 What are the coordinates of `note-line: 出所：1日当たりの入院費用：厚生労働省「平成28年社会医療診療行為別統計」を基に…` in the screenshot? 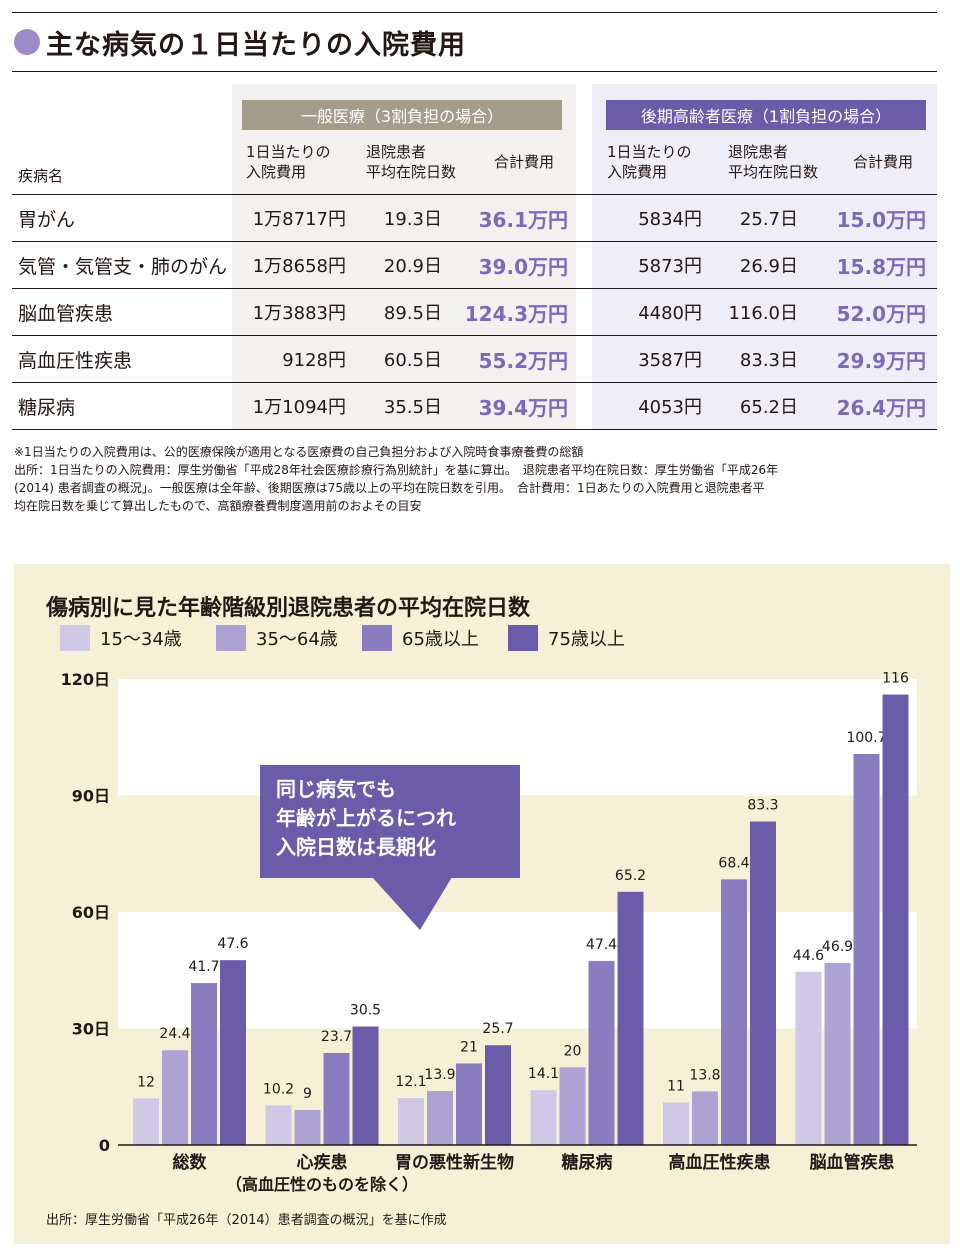 It's located at (396, 470).